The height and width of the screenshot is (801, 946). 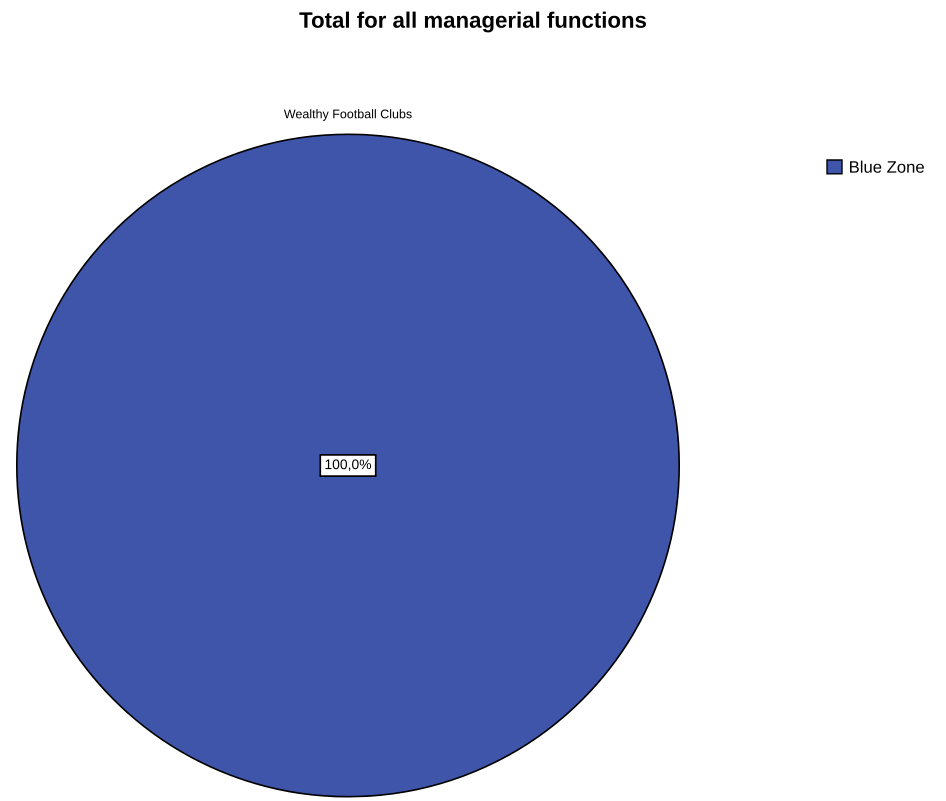 I want to click on chart-subtitle: Wealthy Football Clubs, so click(x=348, y=115).